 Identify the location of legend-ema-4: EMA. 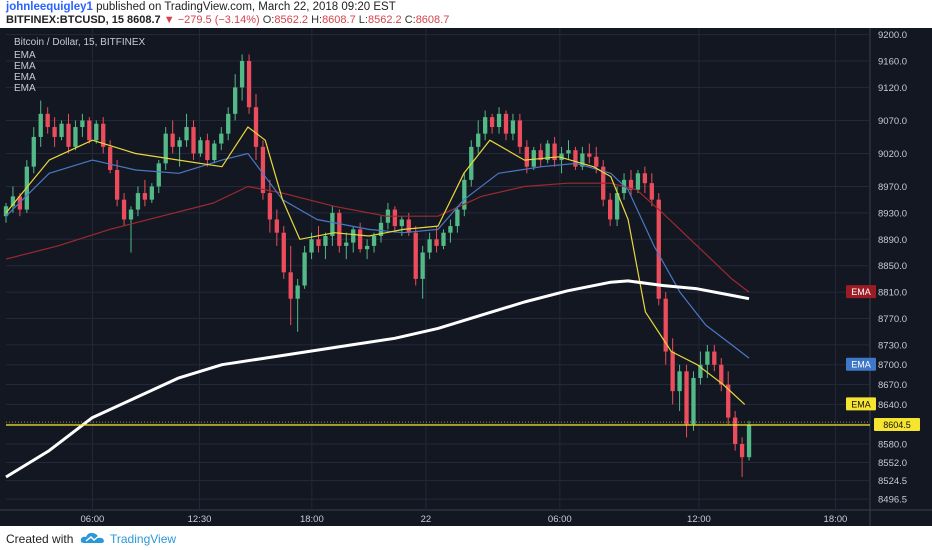
(25, 88).